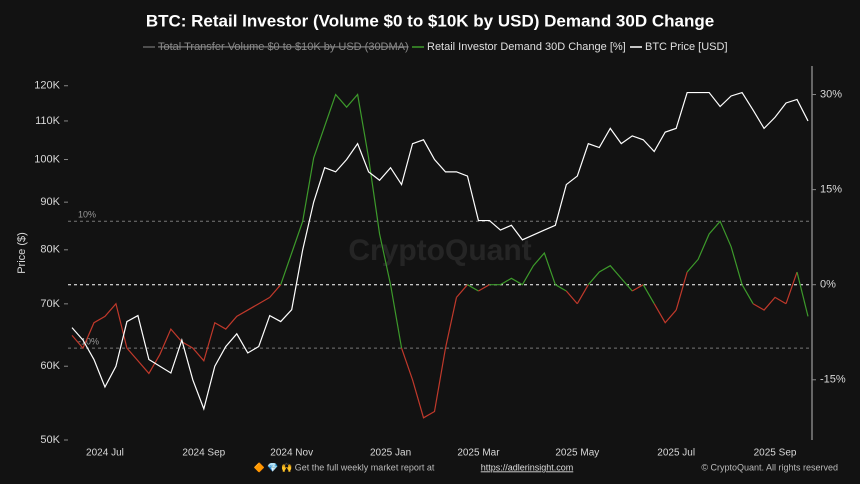 This screenshot has height=484, width=860. Describe the element at coordinates (527, 467) in the screenshot. I see `footer-link: https://adlerinsight.com` at that location.